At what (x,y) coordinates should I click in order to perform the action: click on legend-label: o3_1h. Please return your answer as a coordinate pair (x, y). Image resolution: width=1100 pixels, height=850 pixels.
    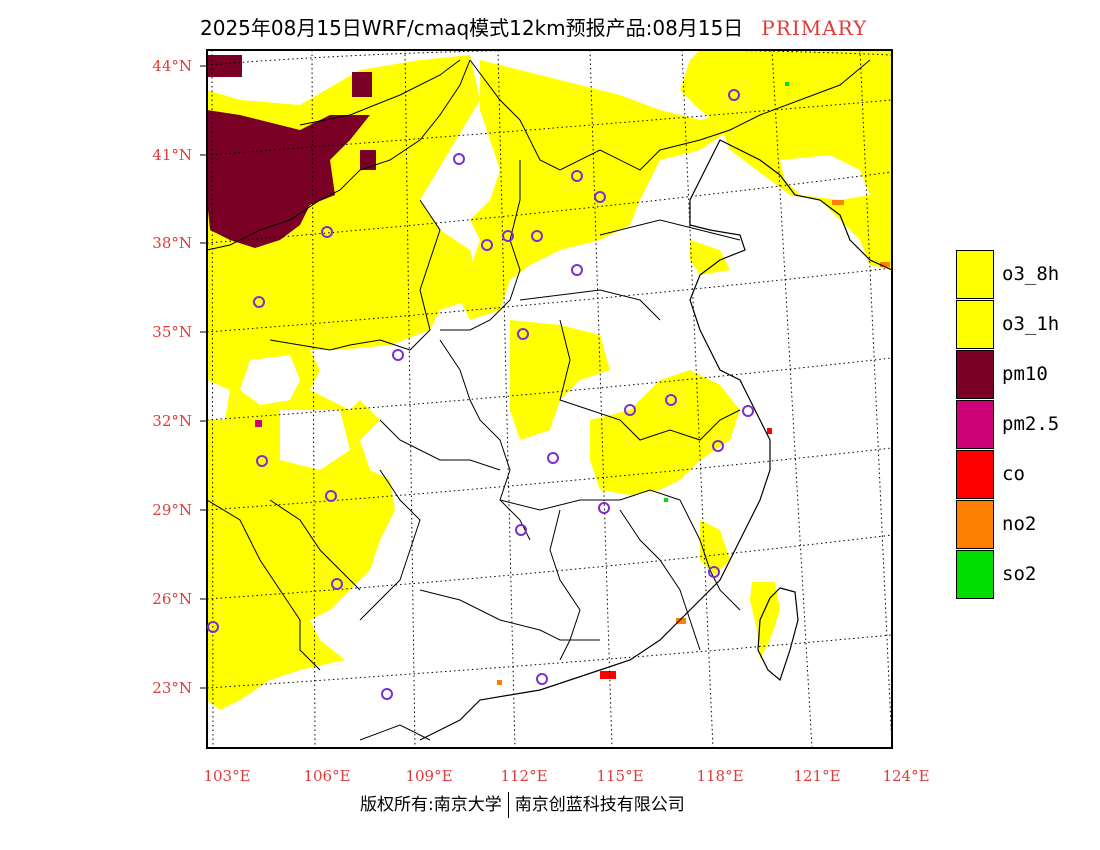
    Looking at the image, I should click on (1031, 324).